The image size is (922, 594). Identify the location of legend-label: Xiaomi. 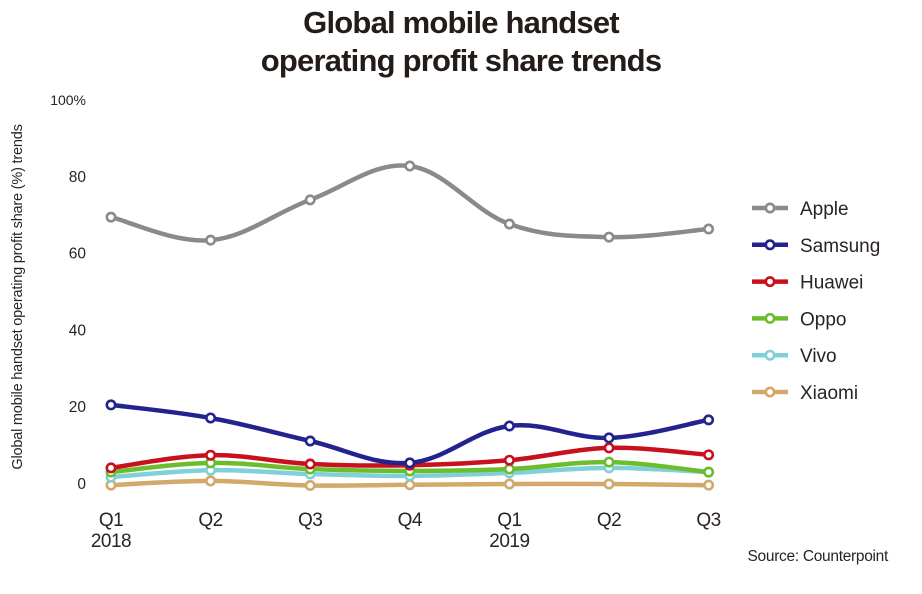
(829, 393).